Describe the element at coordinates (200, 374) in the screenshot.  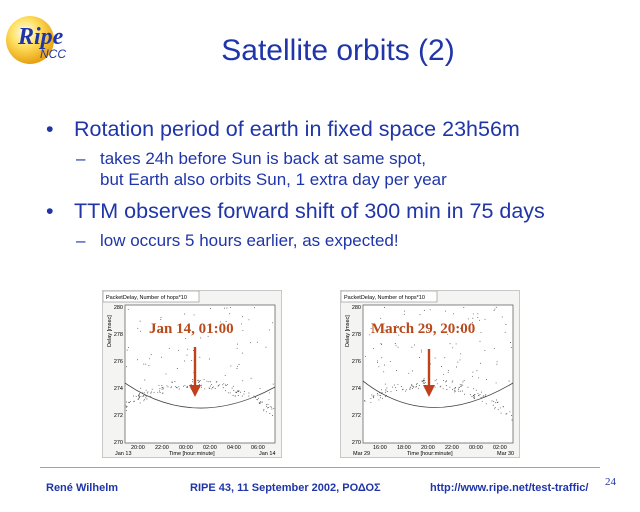
I see `plot-area` at that location.